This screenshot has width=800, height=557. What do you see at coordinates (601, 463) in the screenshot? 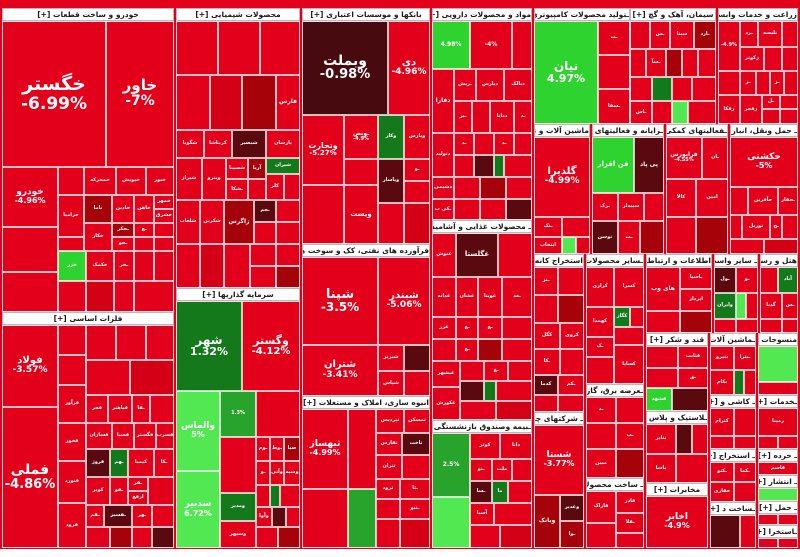
I see `heatmap-tile: مبین` at bounding box center [601, 463].